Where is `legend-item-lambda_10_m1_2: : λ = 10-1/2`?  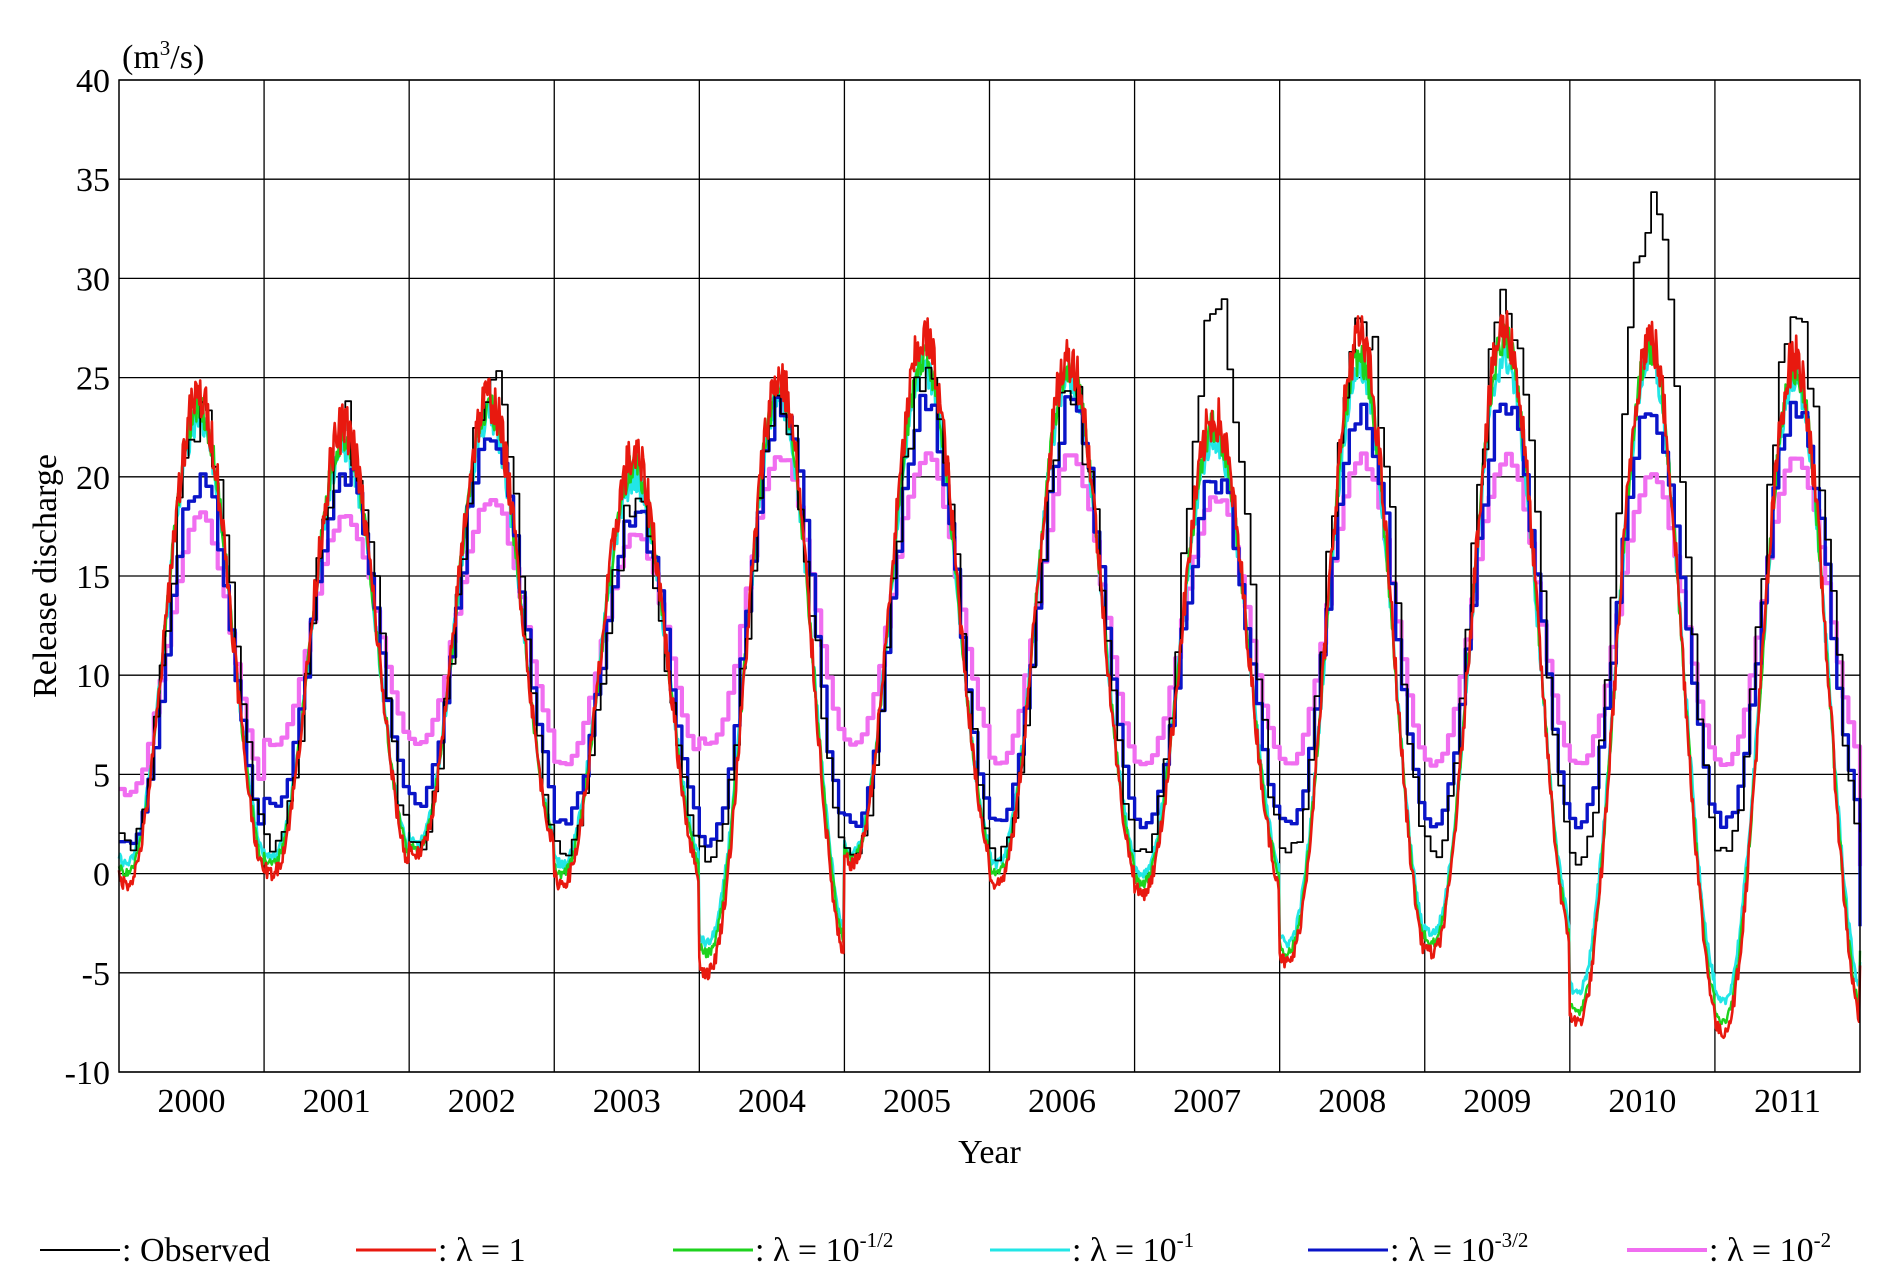
legend-item-lambda_10_m1_2: : λ = 10-1/2 is located at coordinates (783, 1248).